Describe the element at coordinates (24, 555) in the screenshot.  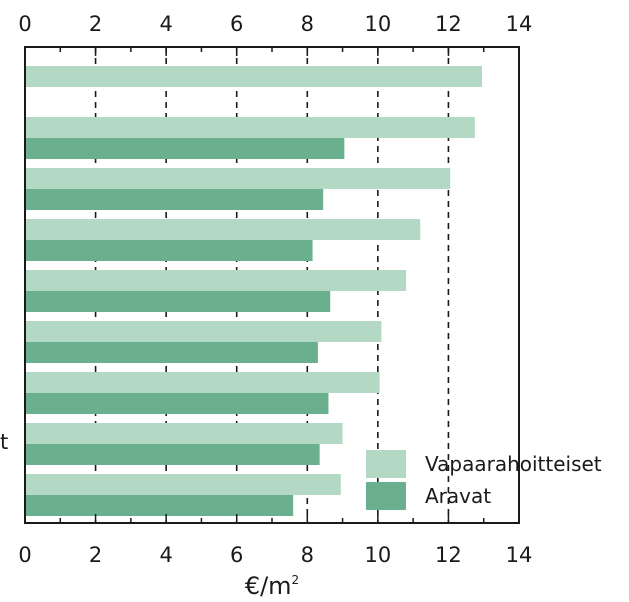
I see `x-tick-label-bottom: 0` at that location.